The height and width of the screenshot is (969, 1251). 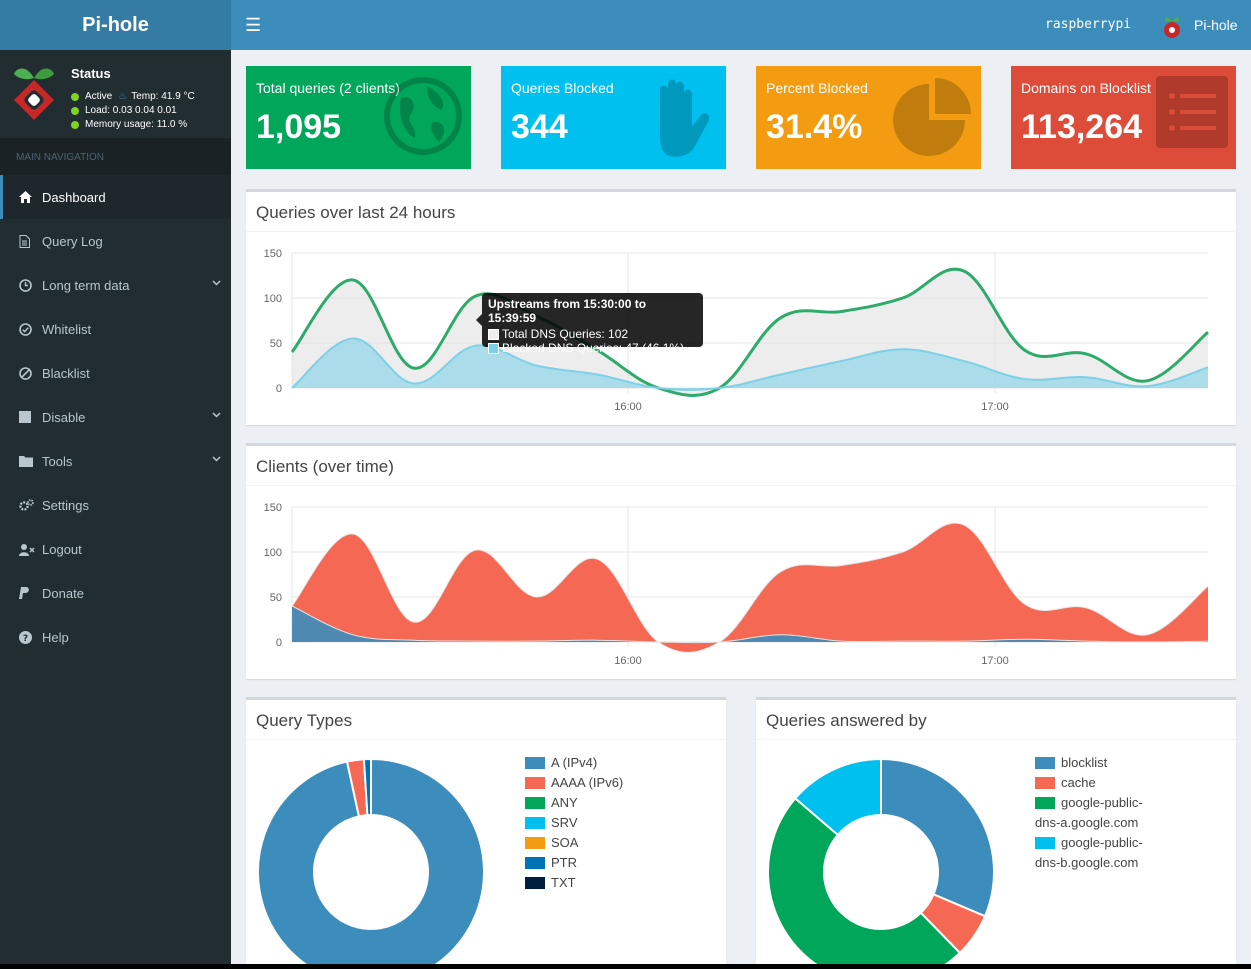 I want to click on sidebar-item-donate: Donate, so click(x=115, y=593).